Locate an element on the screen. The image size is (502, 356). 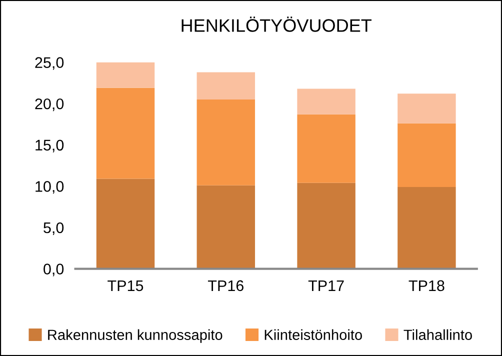
y-tick-label: 20,0 is located at coordinates (49, 105).